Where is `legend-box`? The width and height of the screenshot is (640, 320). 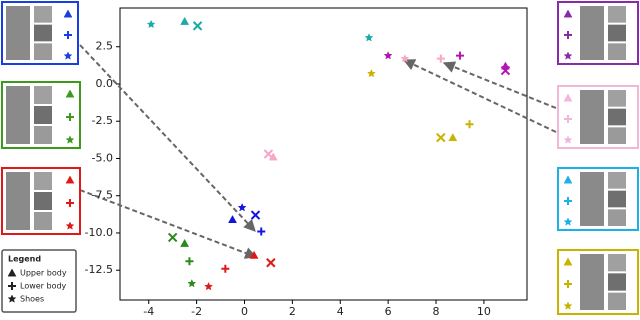 legend-box is located at coordinates (39, 281).